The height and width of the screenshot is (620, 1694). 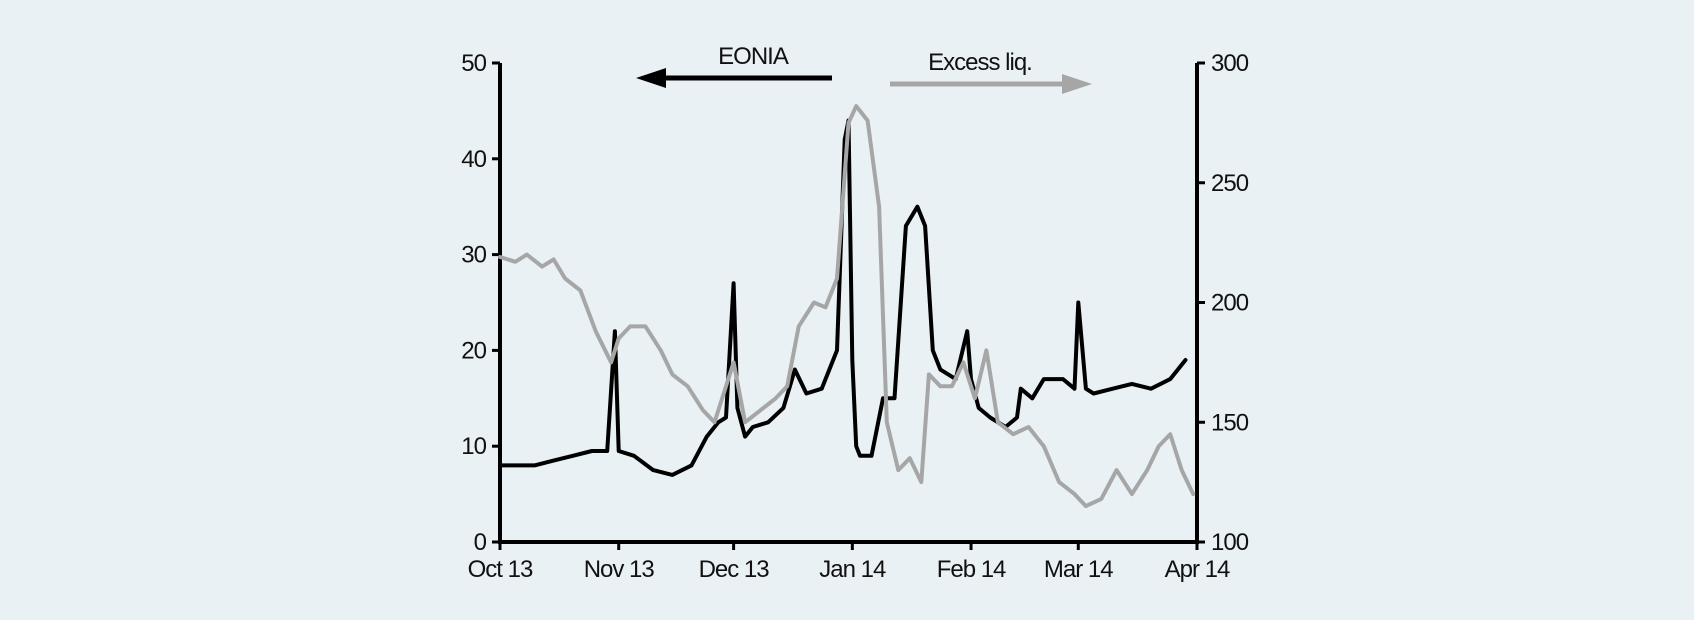 What do you see at coordinates (852, 569) in the screenshot?
I see `x-axis-tick-label: Jan 14` at bounding box center [852, 569].